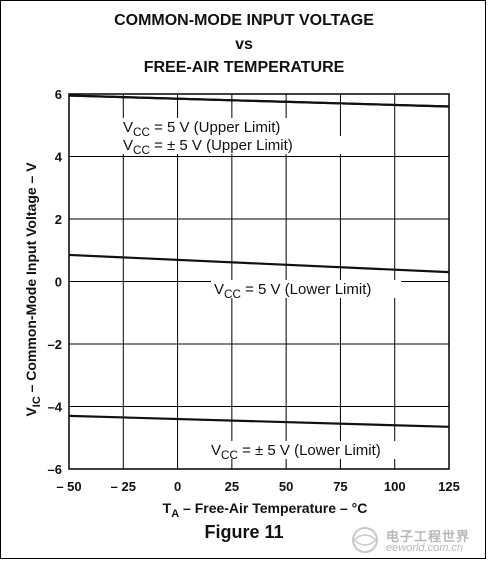 The width and height of the screenshot is (488, 561). Describe the element at coordinates (232, 486) in the screenshot. I see `x-tick-label-3: 25` at that location.